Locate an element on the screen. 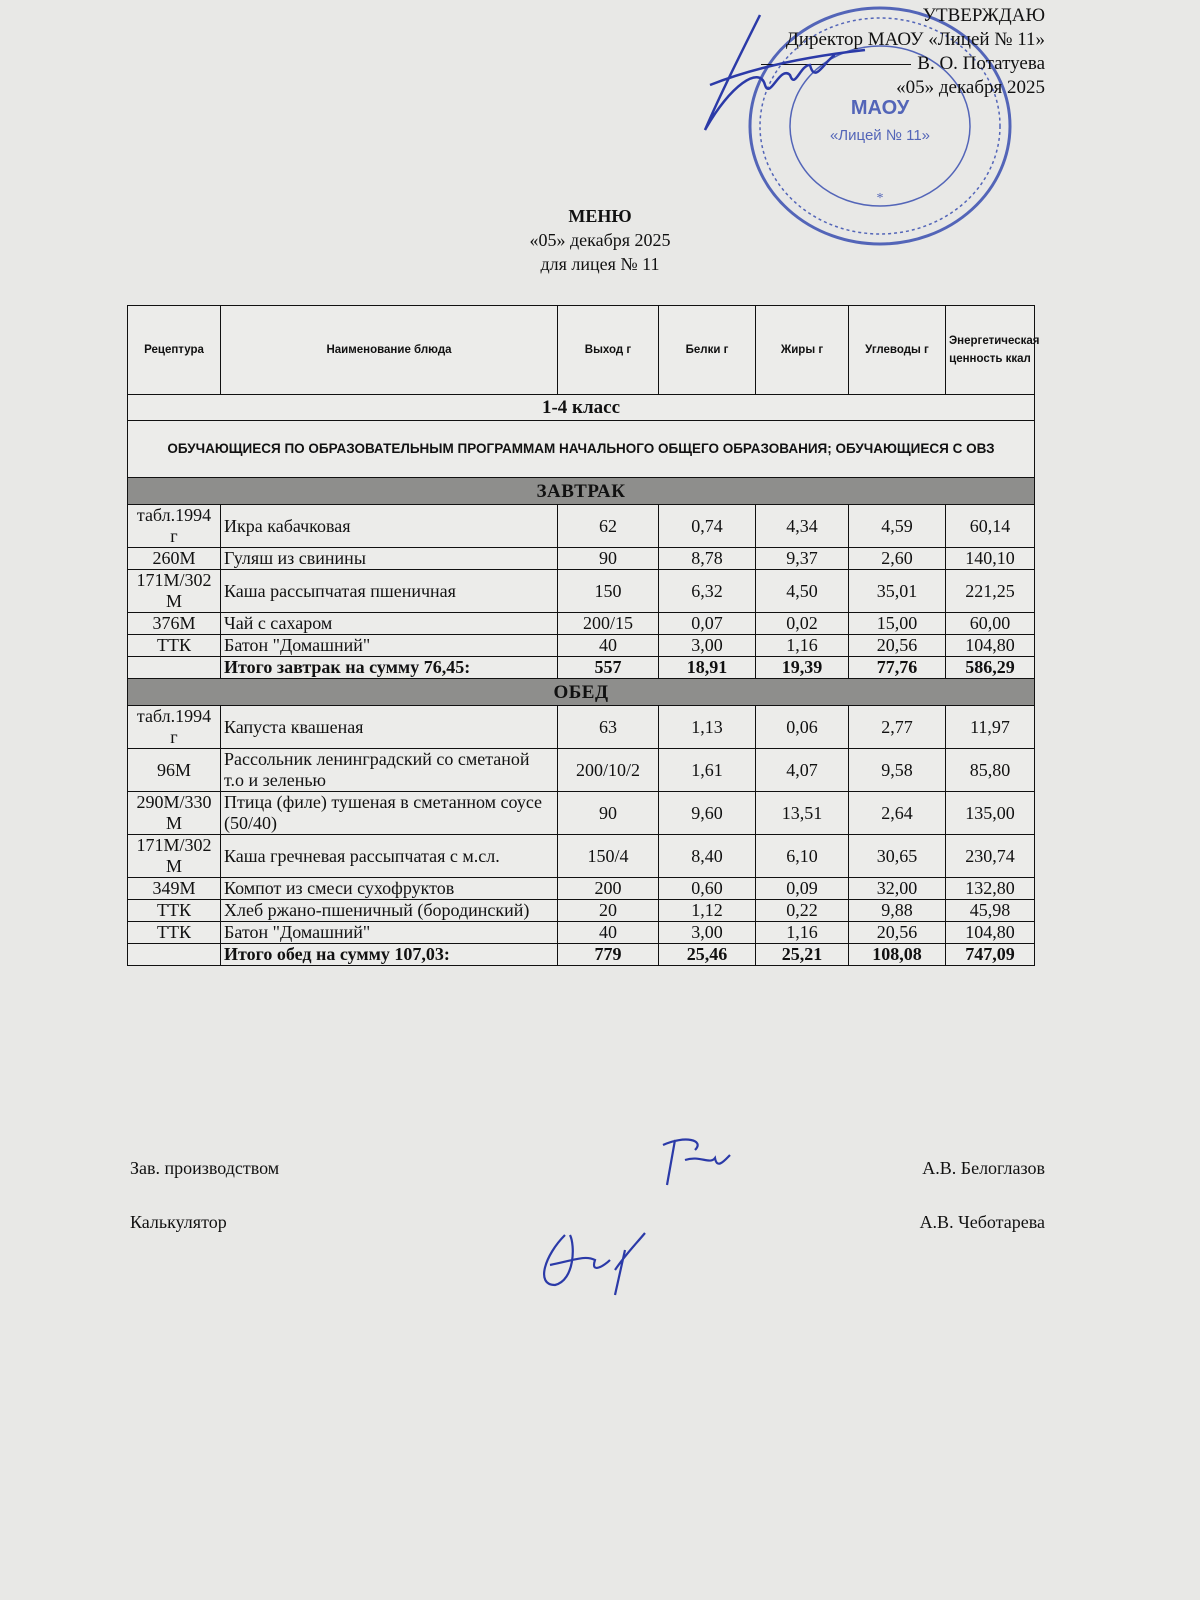 Image resolution: width=1200 pixels, height=1600 pixels. section-header-row: ОБЕД is located at coordinates (581, 692).